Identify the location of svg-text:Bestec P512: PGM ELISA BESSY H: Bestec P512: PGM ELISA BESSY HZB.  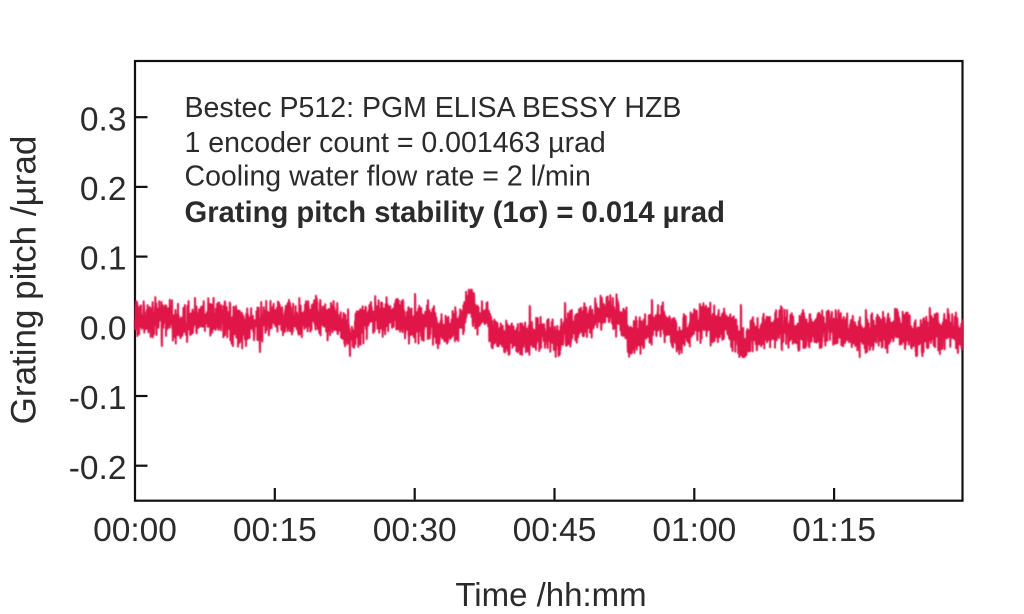
(433, 108).